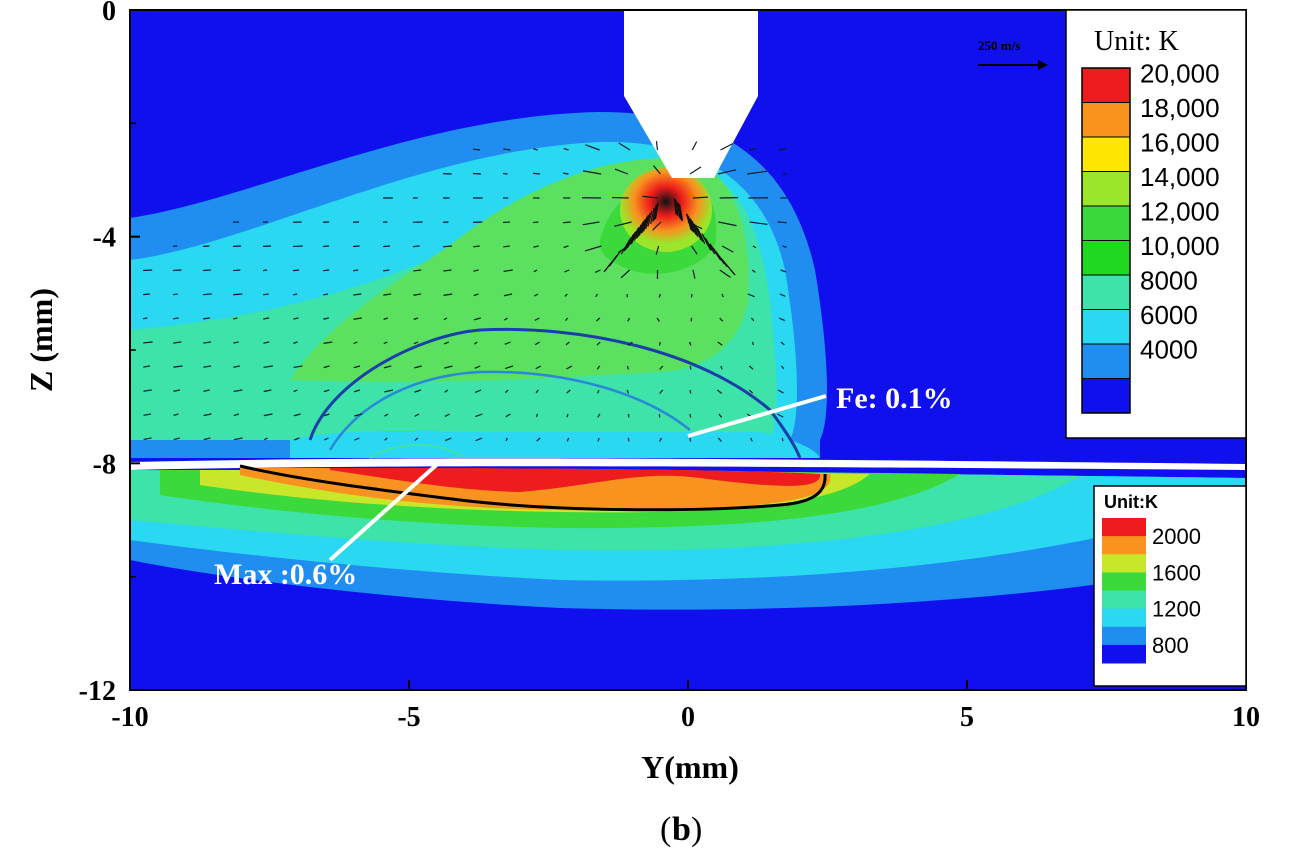 The height and width of the screenshot is (864, 1304). I want to click on arc-legend-swatches, so click(1106, 240).